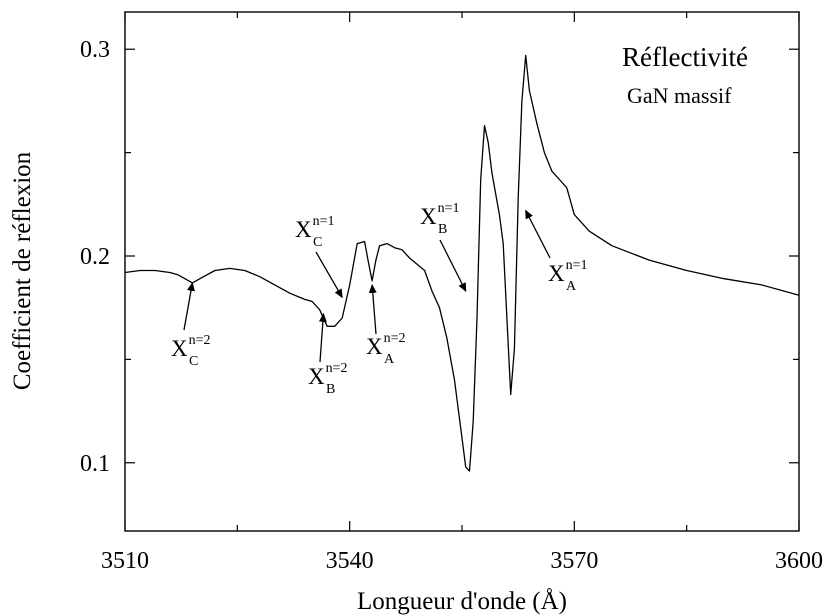 Image resolution: width=832 pixels, height=616 pixels. What do you see at coordinates (125, 561) in the screenshot?
I see `x-tick-label: 3510` at bounding box center [125, 561].